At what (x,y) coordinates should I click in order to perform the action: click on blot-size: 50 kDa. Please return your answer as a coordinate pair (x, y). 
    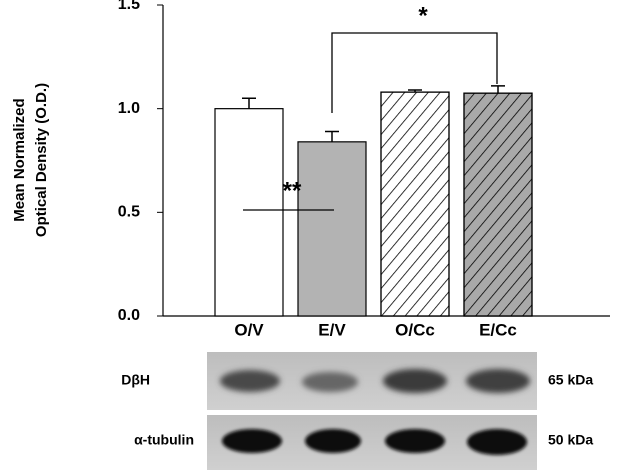
    Looking at the image, I should click on (570, 440).